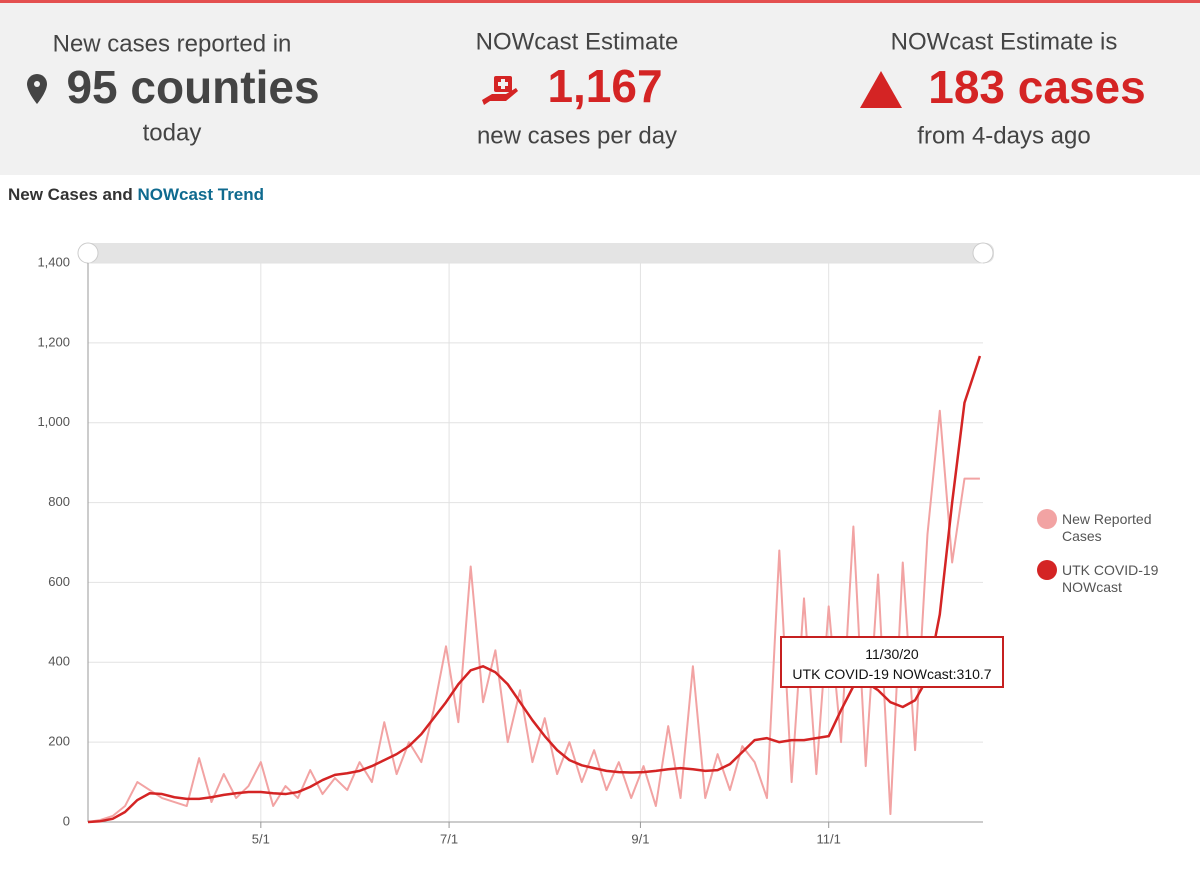 The height and width of the screenshot is (876, 1200). What do you see at coordinates (53, 341) in the screenshot?
I see `y-tick-label: 1,200` at bounding box center [53, 341].